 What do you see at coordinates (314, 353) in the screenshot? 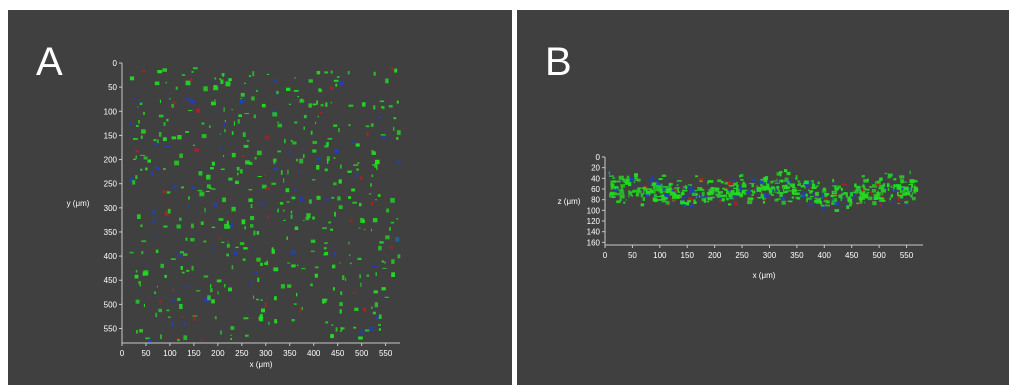
I see `x-tick-label: 400` at bounding box center [314, 353].